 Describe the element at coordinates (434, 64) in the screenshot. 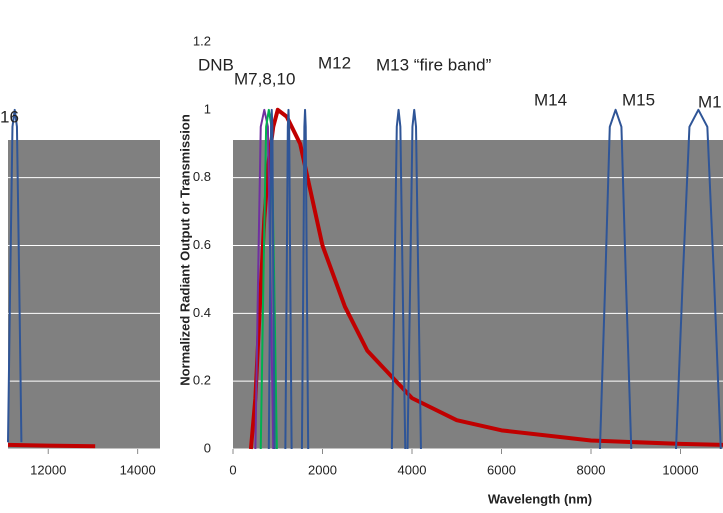

I see `annotation: M13 “fire band”` at that location.